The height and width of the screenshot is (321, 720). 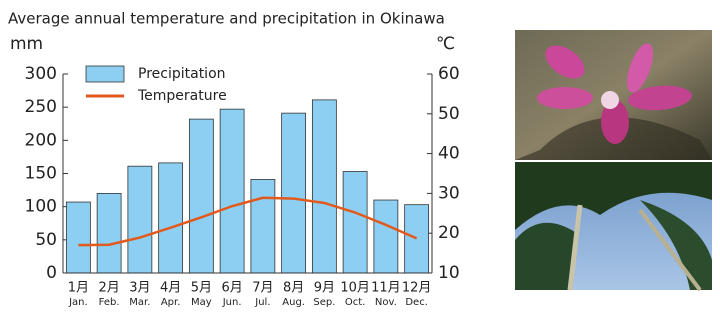 I want to click on x-tick-label: 12月, so click(x=417, y=288).